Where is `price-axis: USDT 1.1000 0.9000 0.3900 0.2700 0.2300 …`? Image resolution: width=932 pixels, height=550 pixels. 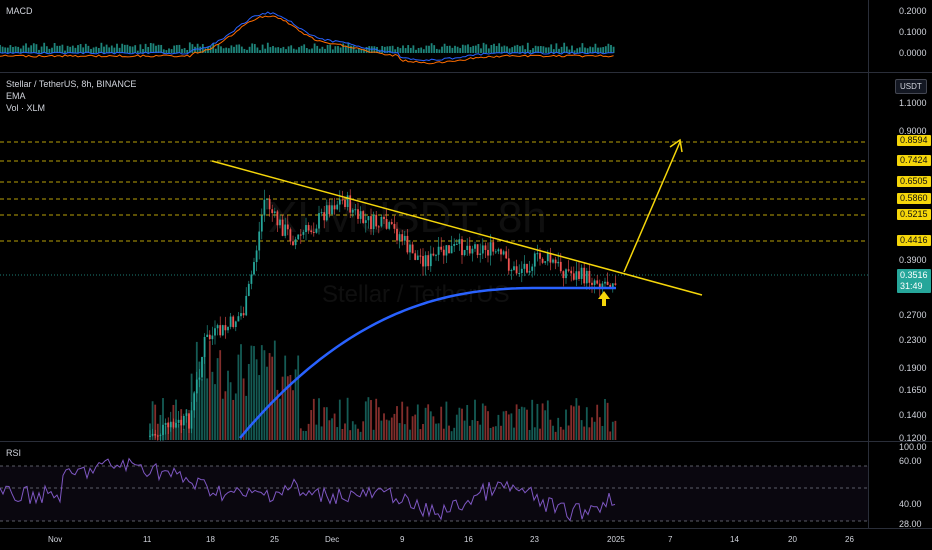
price-axis: USDT 1.1000 0.9000 0.3900 0.2700 0.2300 … is located at coordinates (900, 258).